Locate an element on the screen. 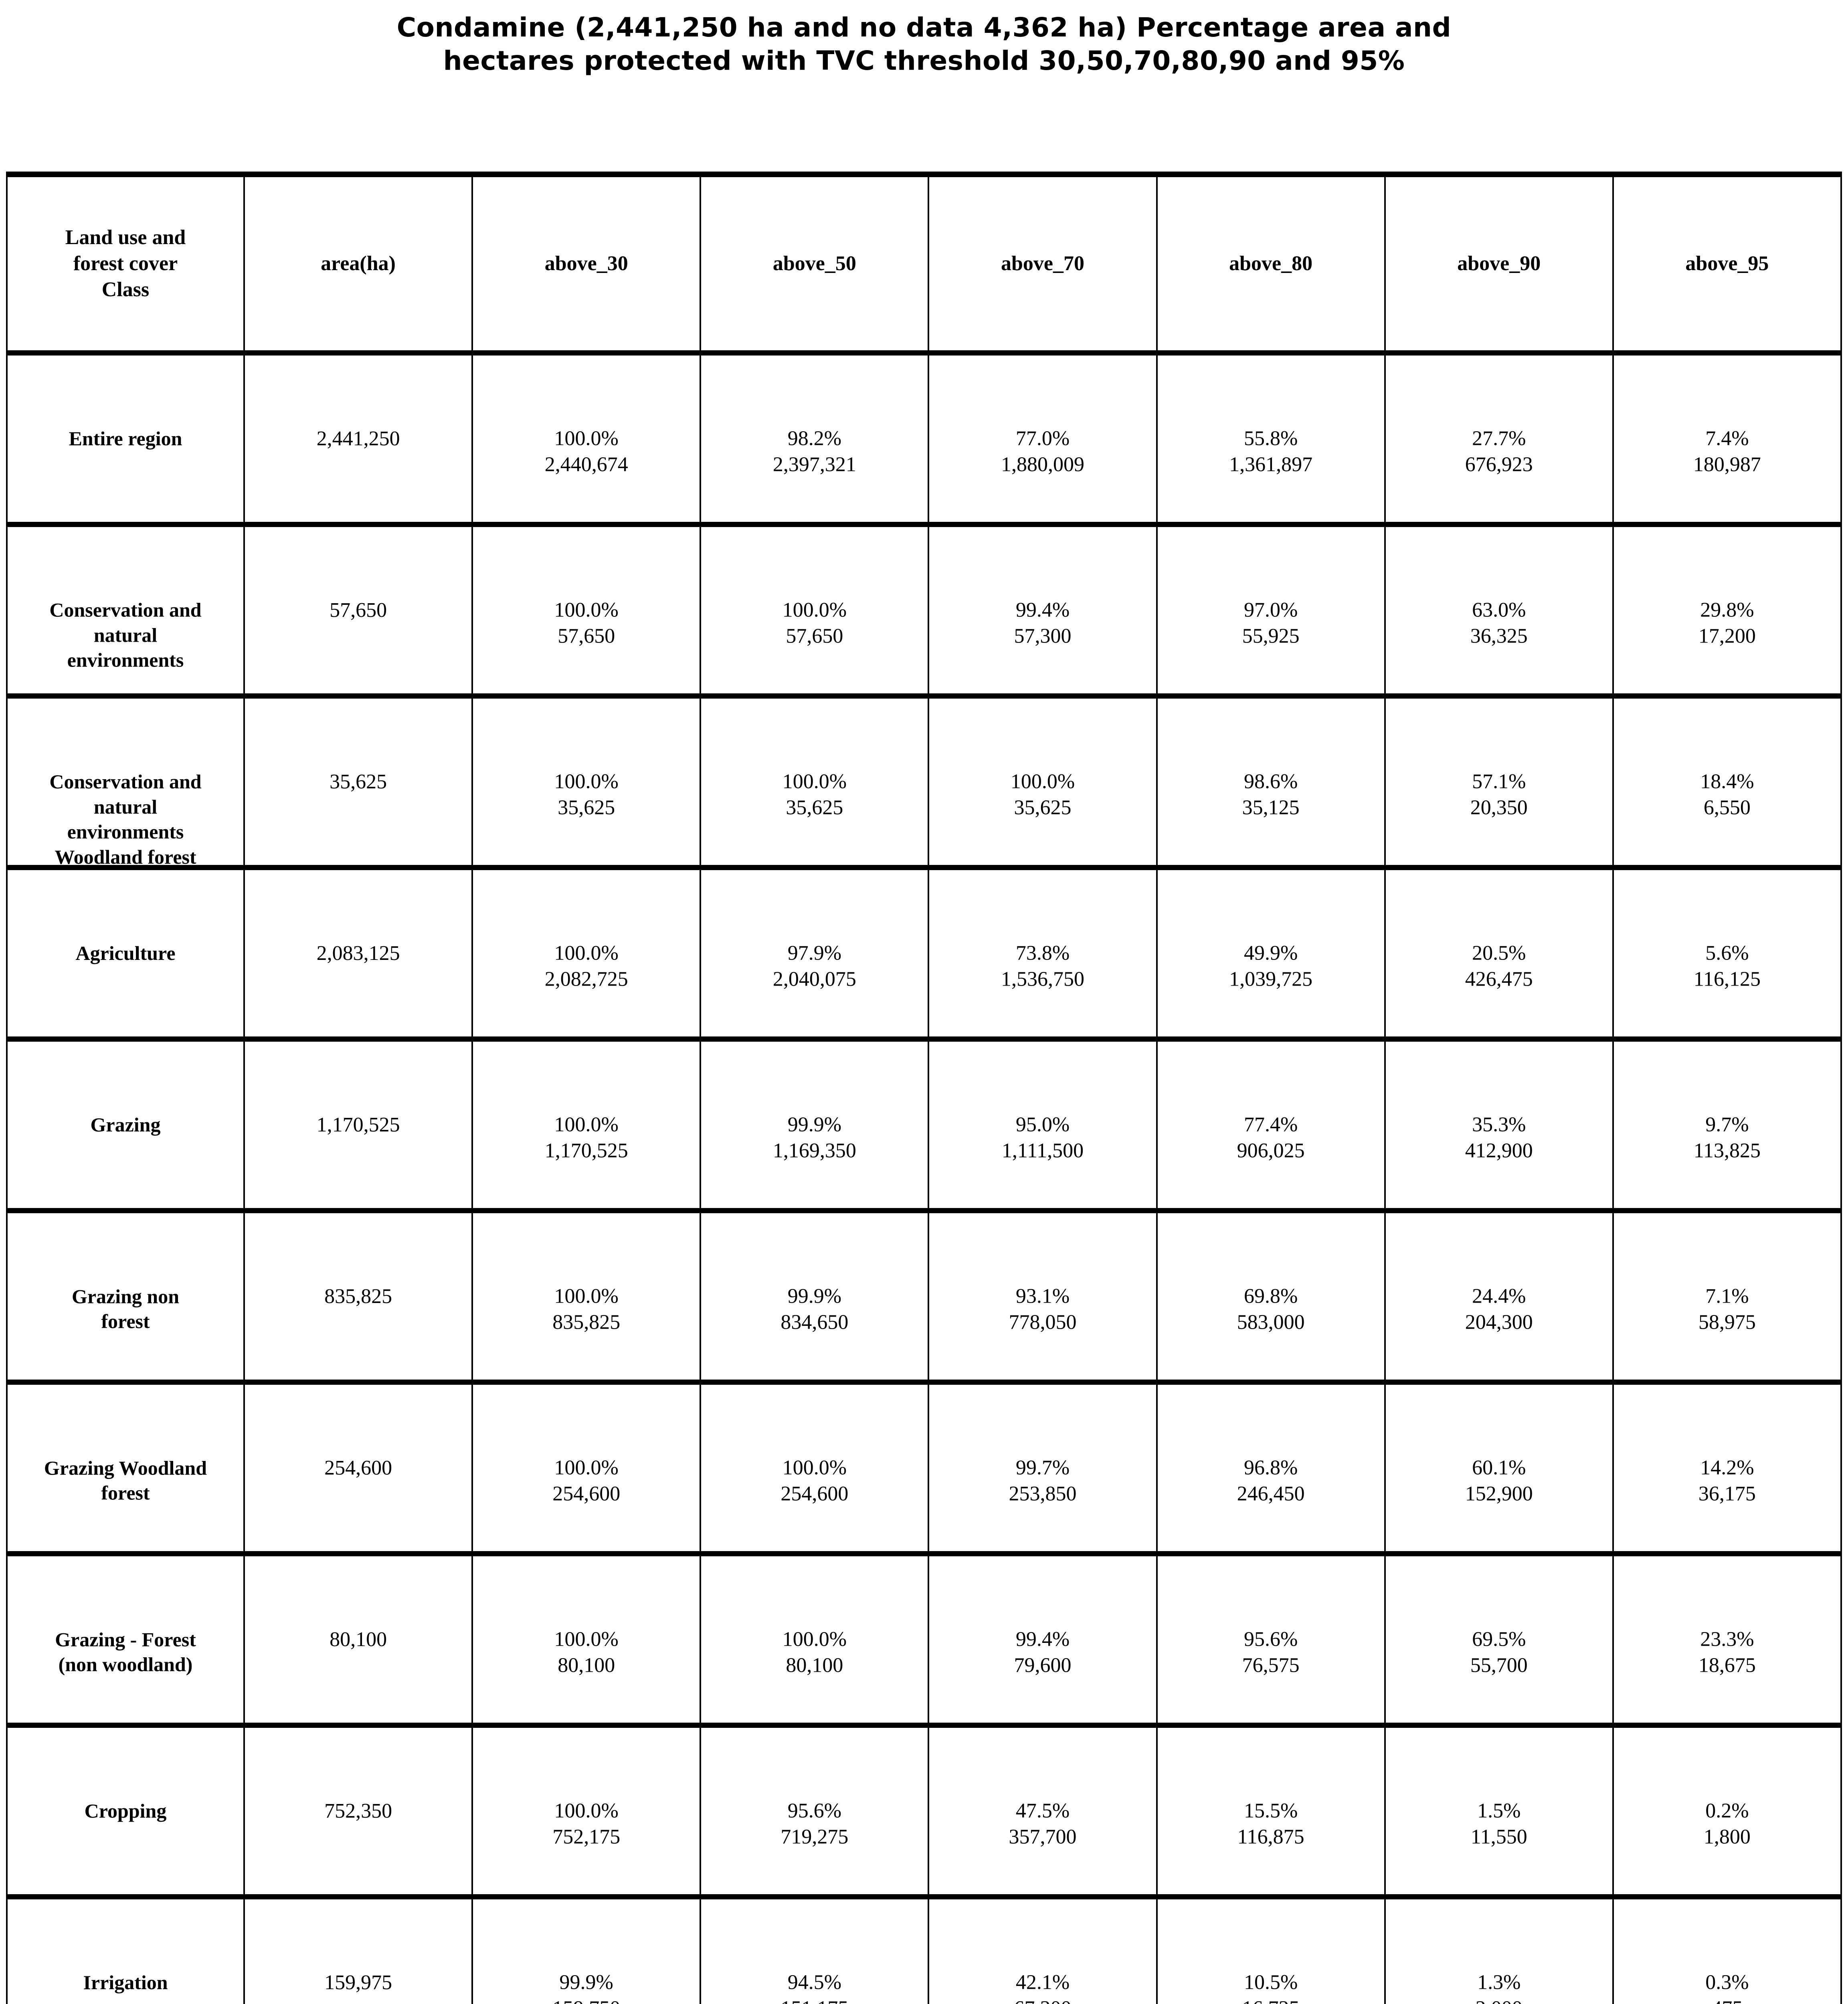 The height and width of the screenshot is (2004, 1848). area-cell: 80,100 is located at coordinates (358, 1640).